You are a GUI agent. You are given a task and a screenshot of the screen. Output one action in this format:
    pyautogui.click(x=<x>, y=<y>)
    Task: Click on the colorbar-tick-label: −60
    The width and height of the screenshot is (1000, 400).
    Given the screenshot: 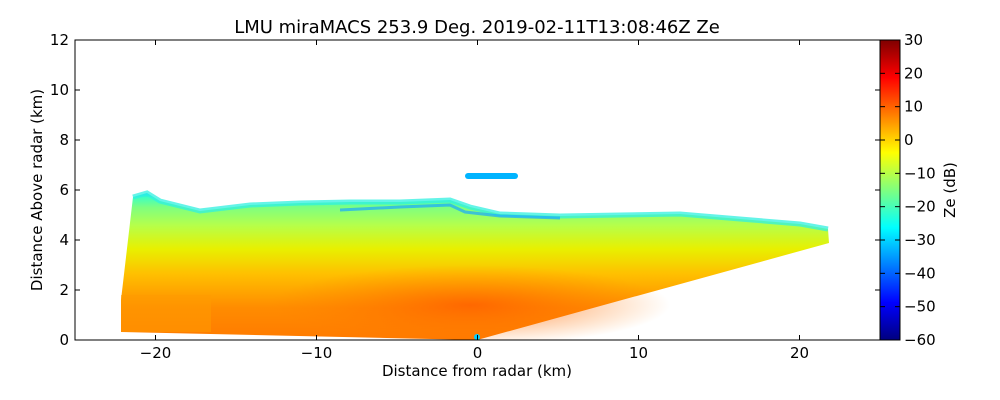 What is the action you would take?
    pyautogui.click(x=920, y=340)
    